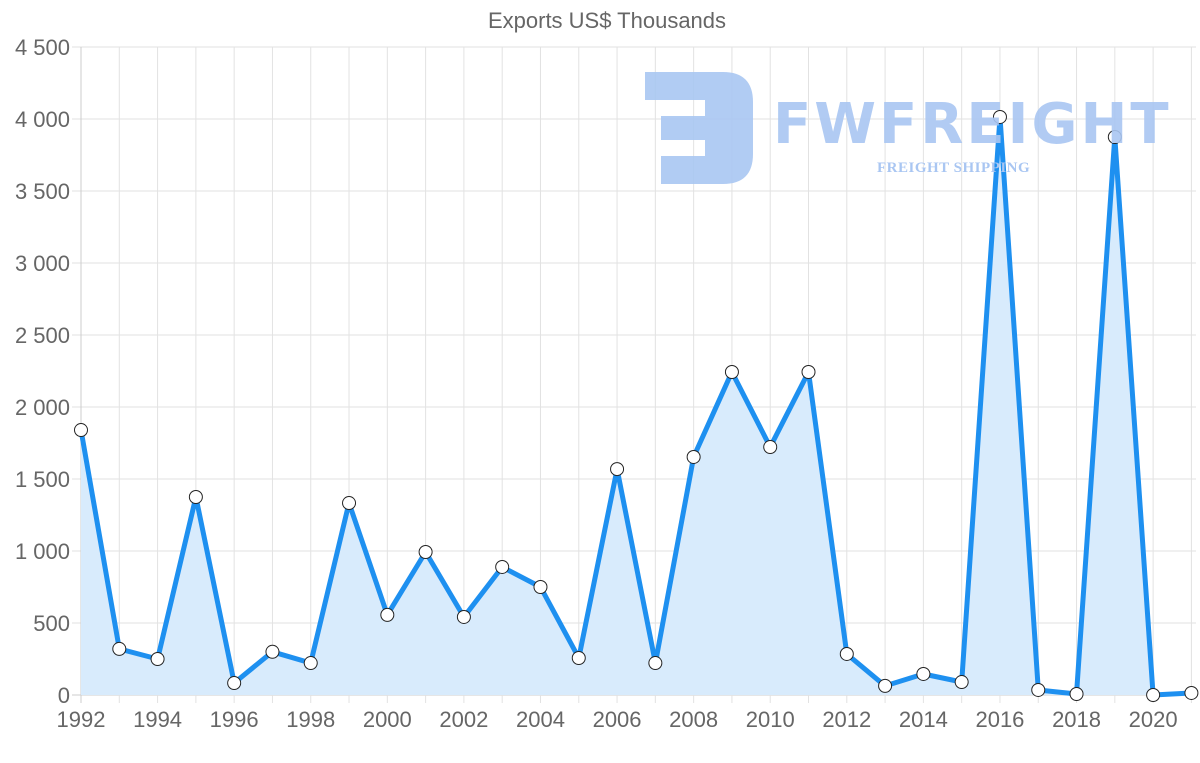 Image resolution: width=1200 pixels, height=763 pixels. I want to click on svg-text: 2000, so click(387, 719).